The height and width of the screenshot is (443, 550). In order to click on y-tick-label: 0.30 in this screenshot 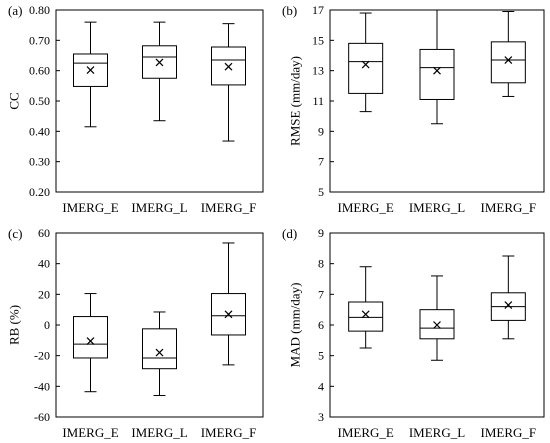, I will do `click(39, 162)`.